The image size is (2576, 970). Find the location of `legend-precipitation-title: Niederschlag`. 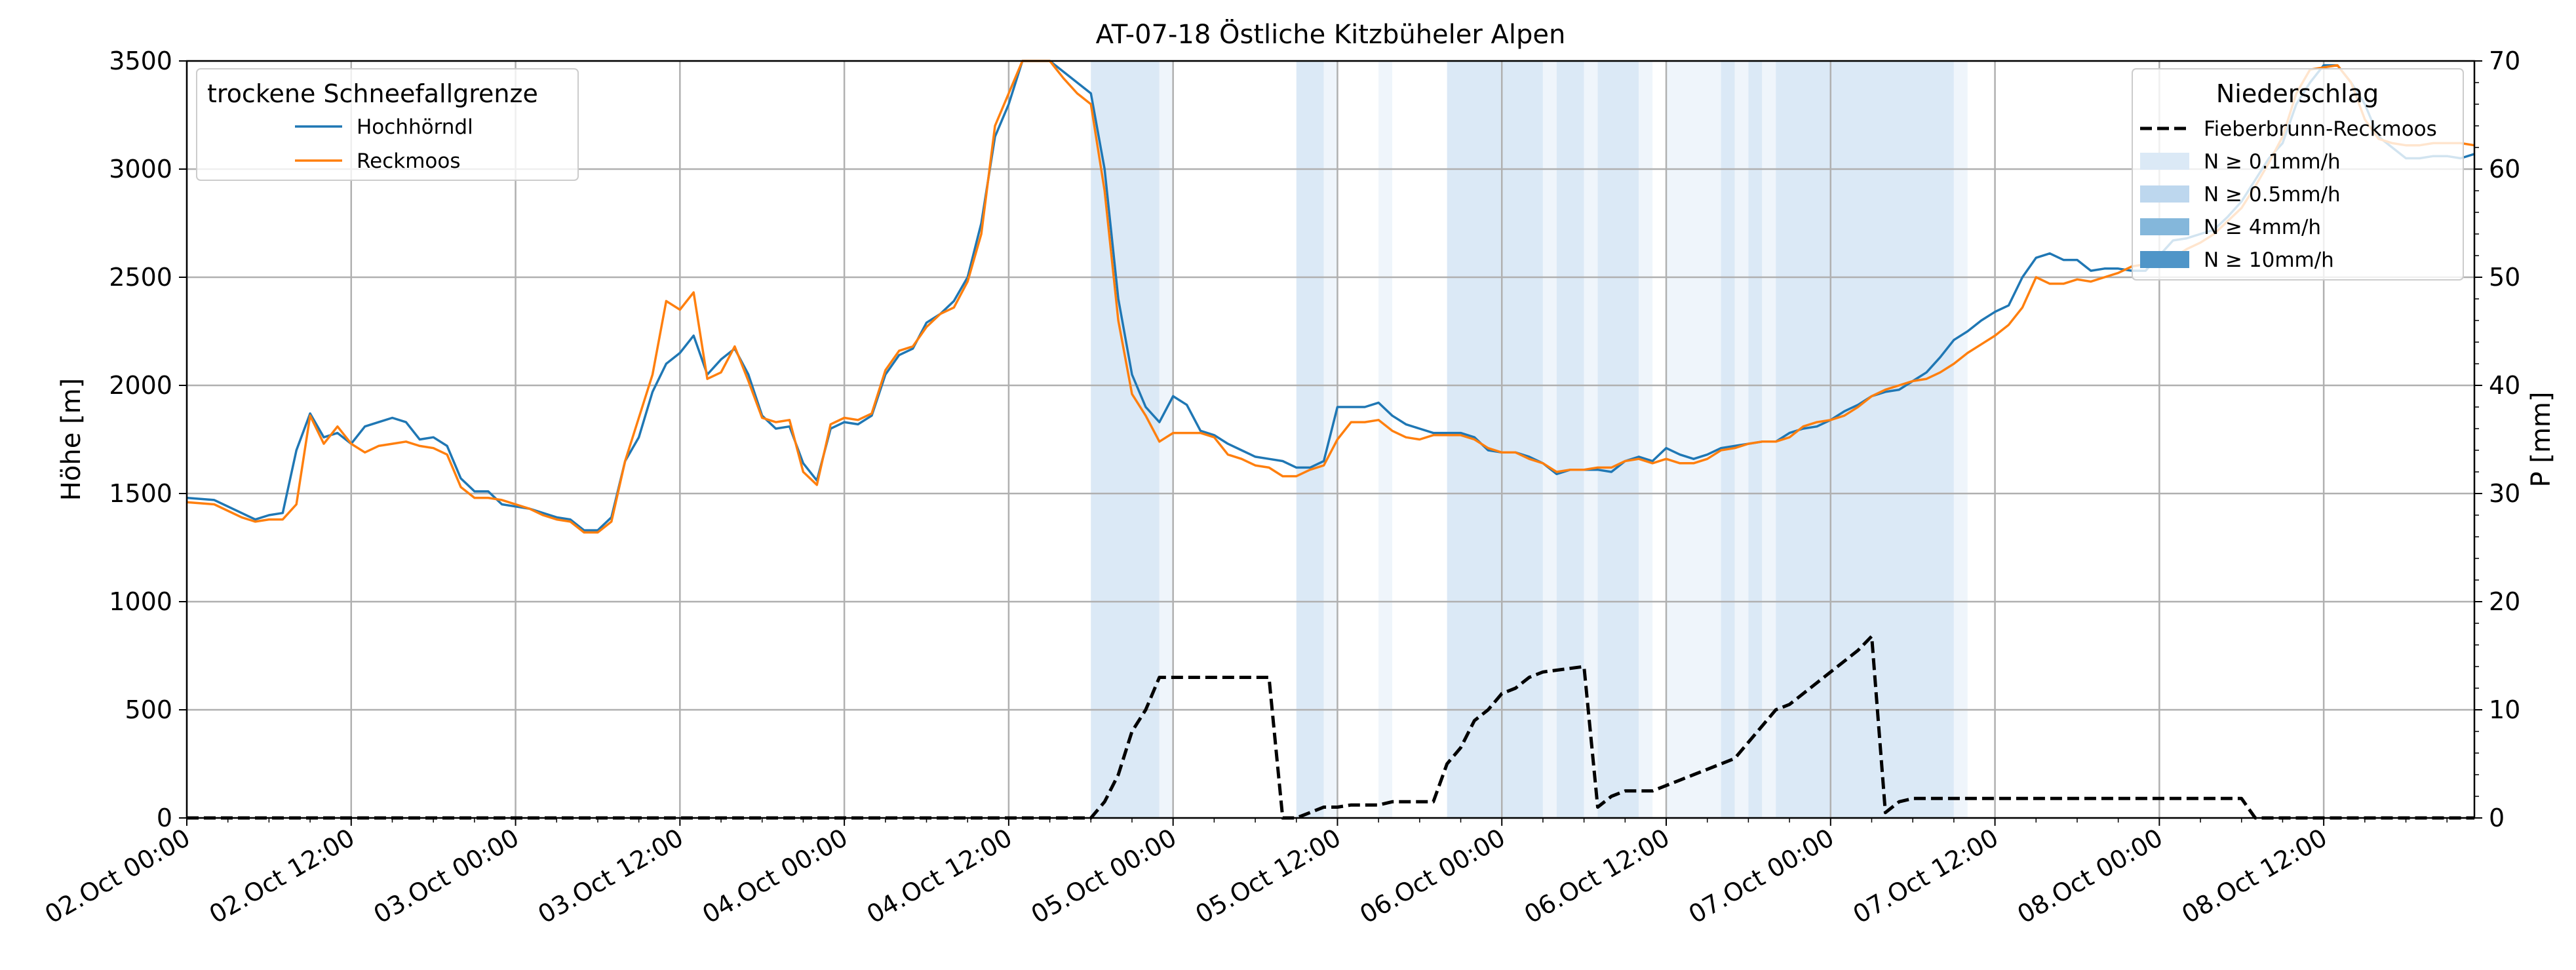

legend-precipitation-title: Niederschlag is located at coordinates (2297, 93).